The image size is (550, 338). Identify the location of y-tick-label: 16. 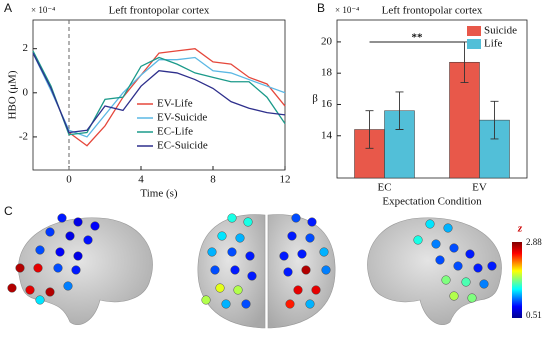
(327, 104).